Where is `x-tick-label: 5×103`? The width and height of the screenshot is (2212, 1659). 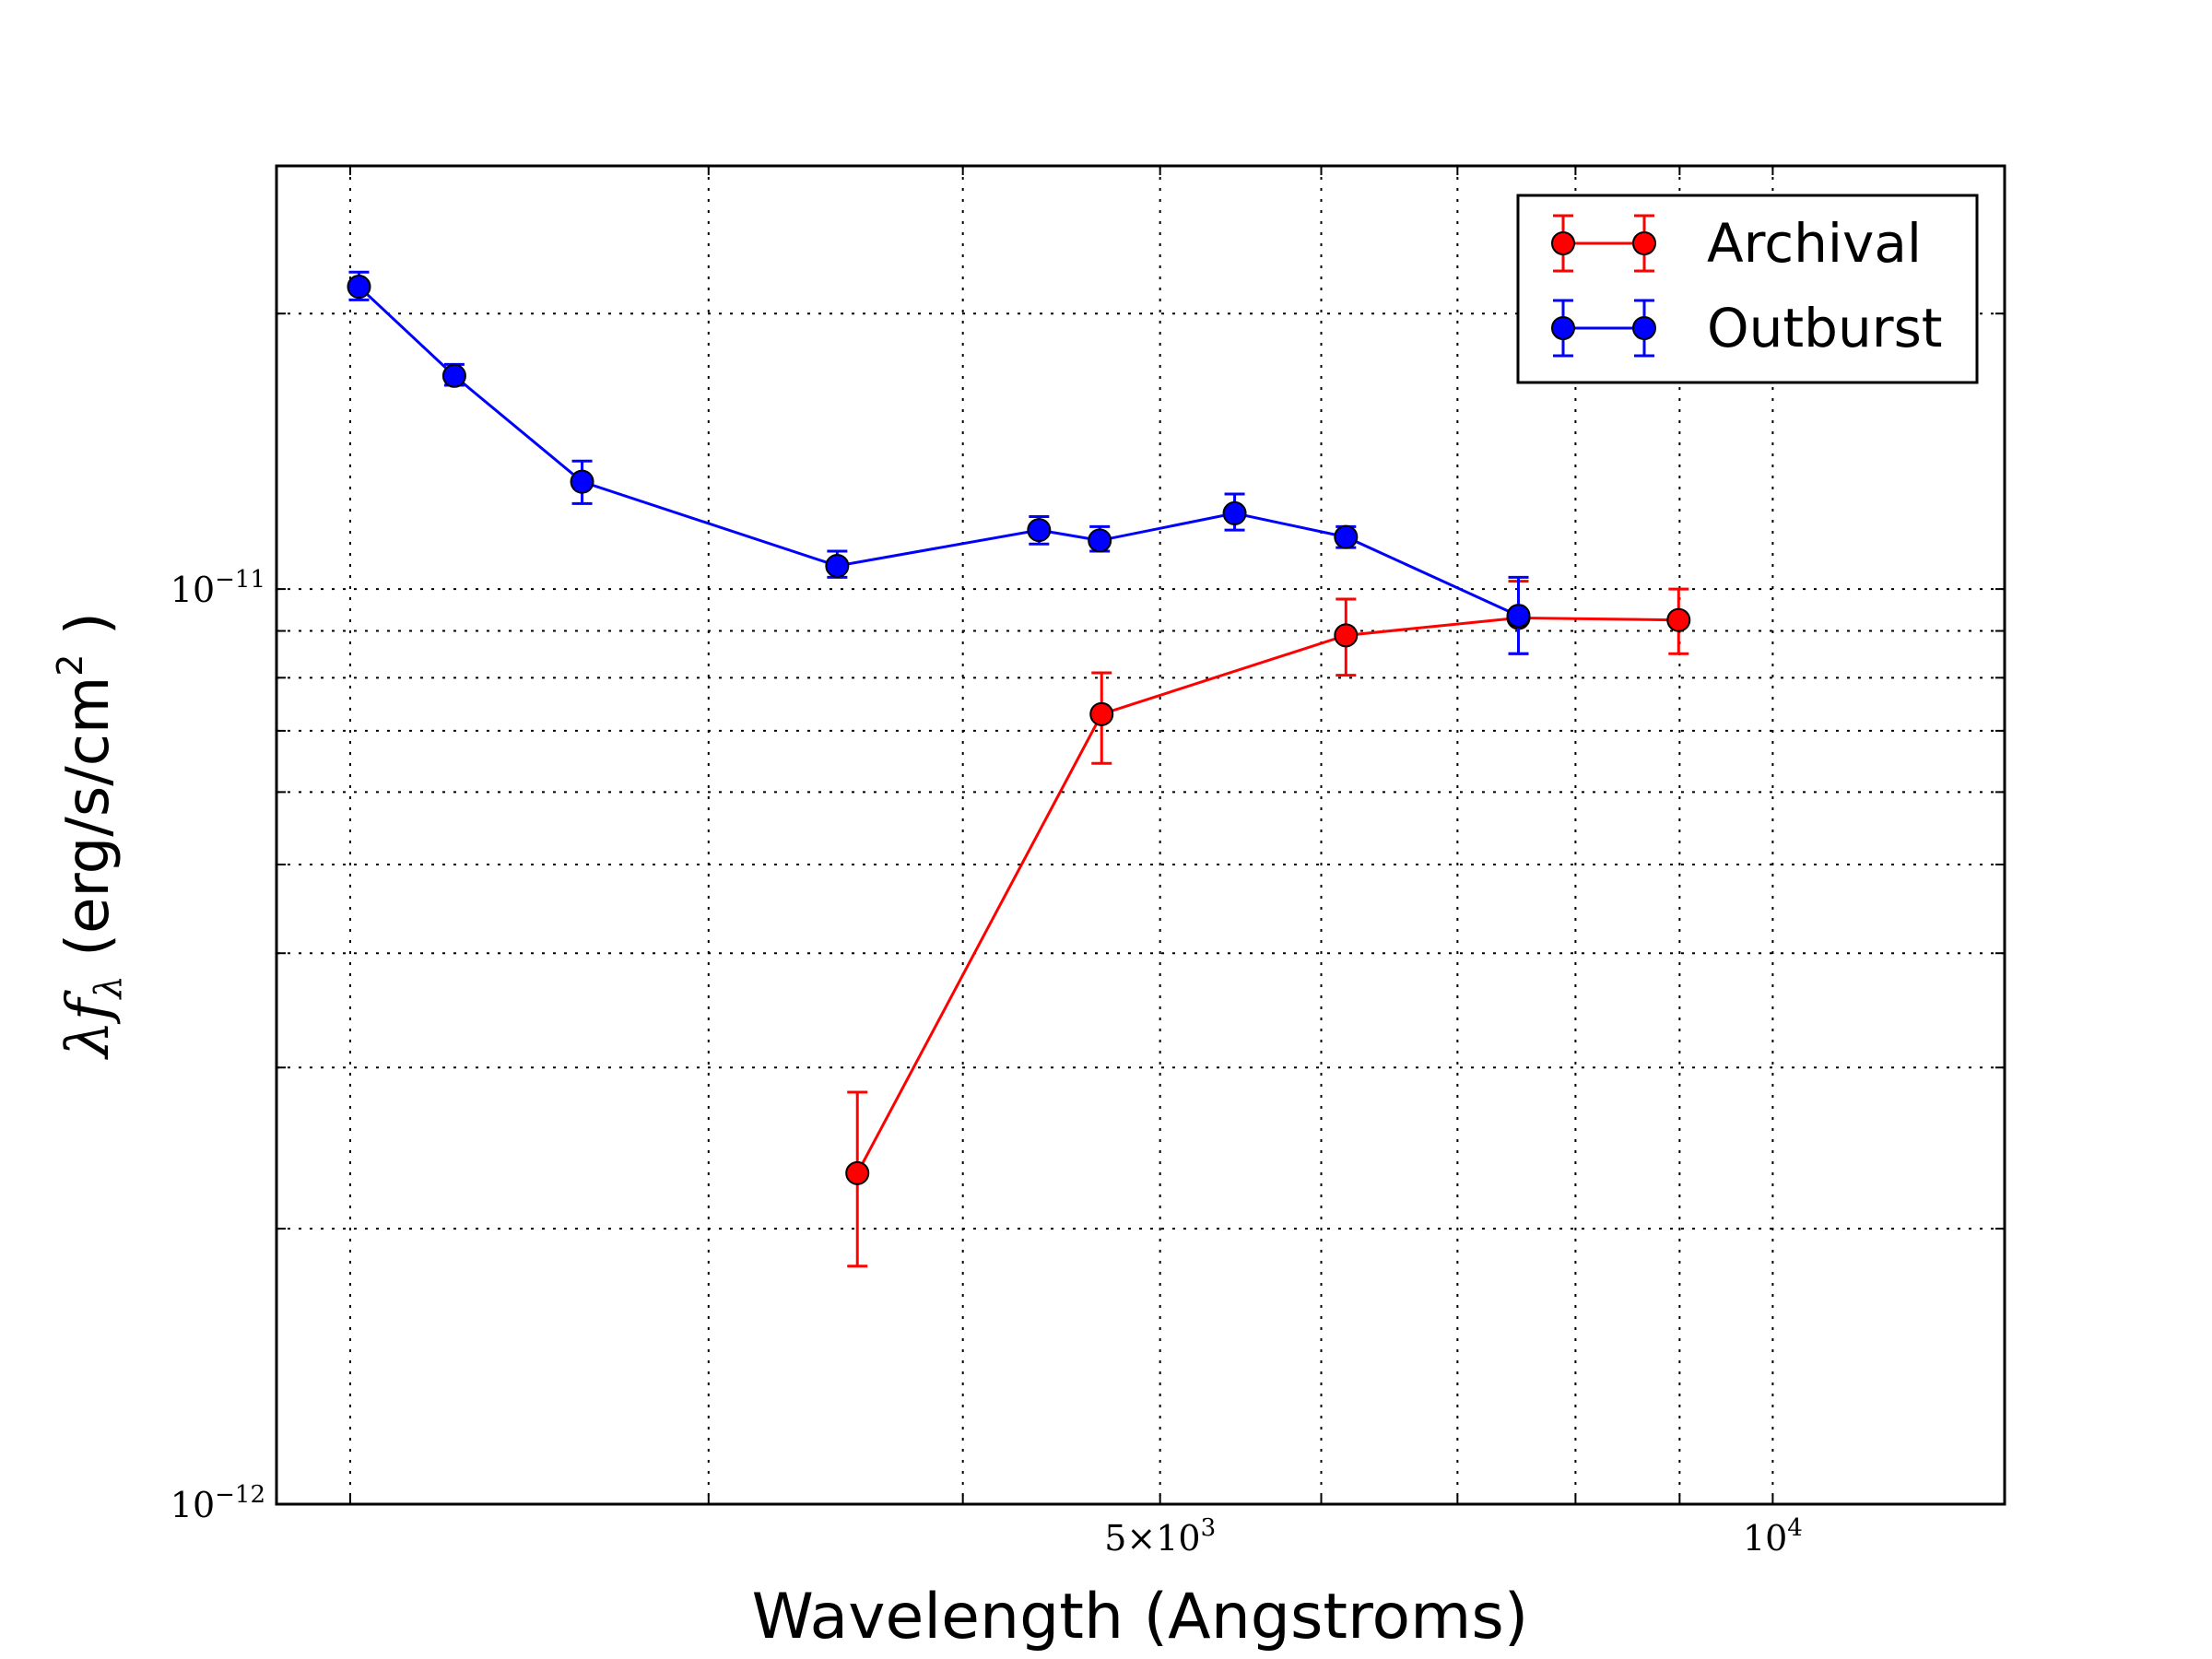
x-tick-label: 5×103 is located at coordinates (1160, 1536).